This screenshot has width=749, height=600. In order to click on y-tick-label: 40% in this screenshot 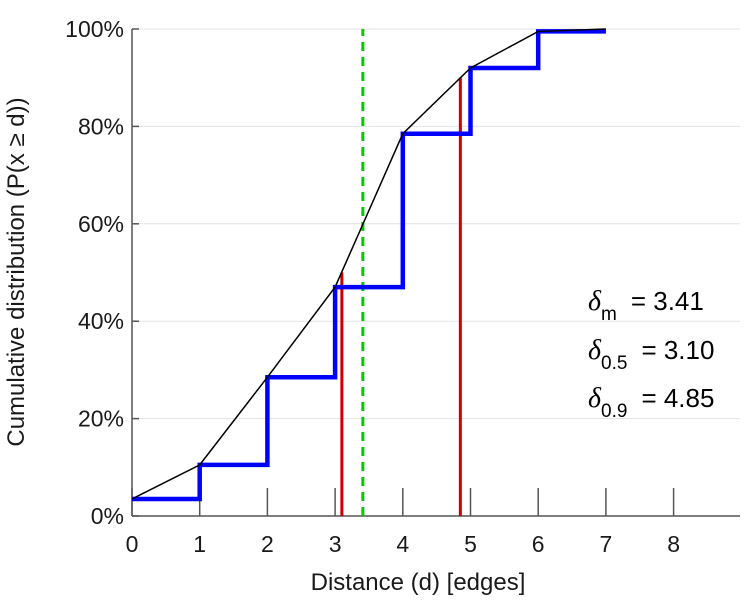, I will do `click(101, 321)`.